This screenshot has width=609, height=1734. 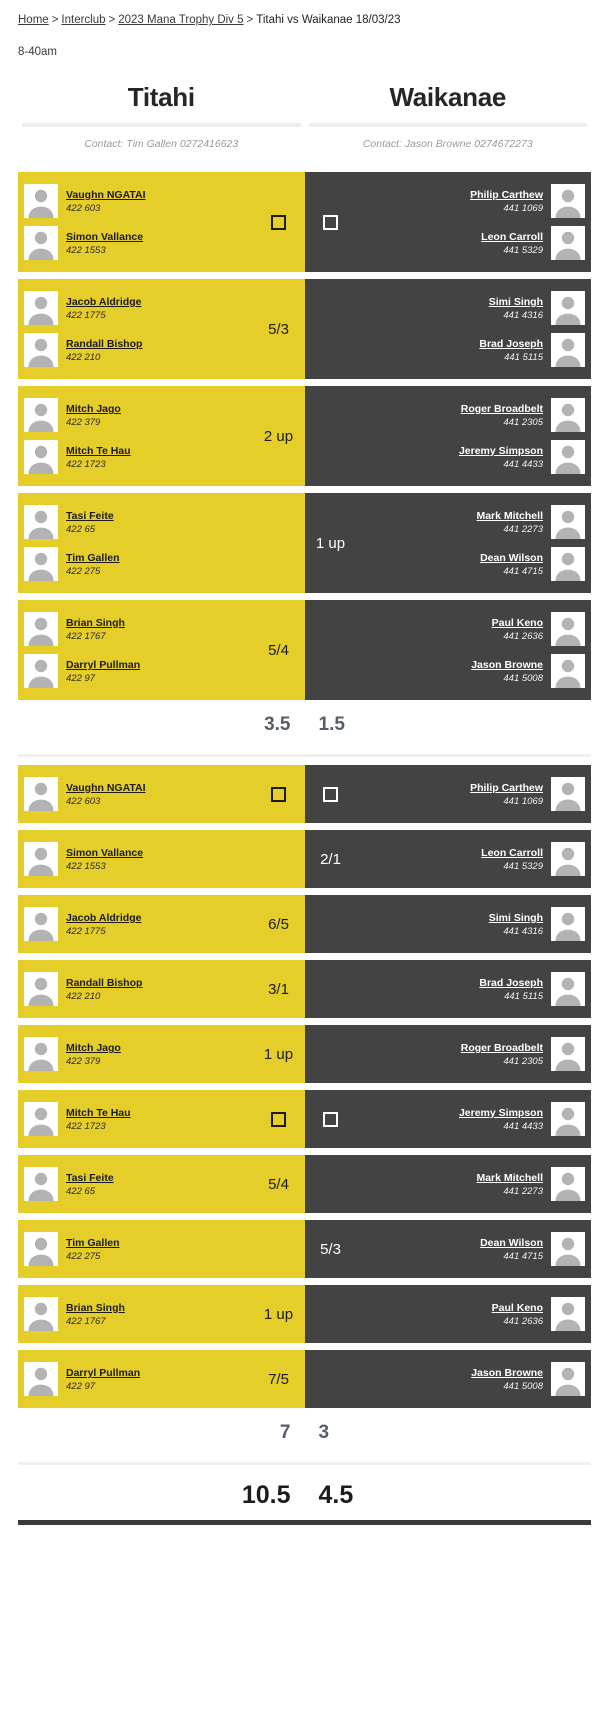 I want to click on breadcrumb-item-3: 2023 Mana Trophy Div 5, so click(x=181, y=20).